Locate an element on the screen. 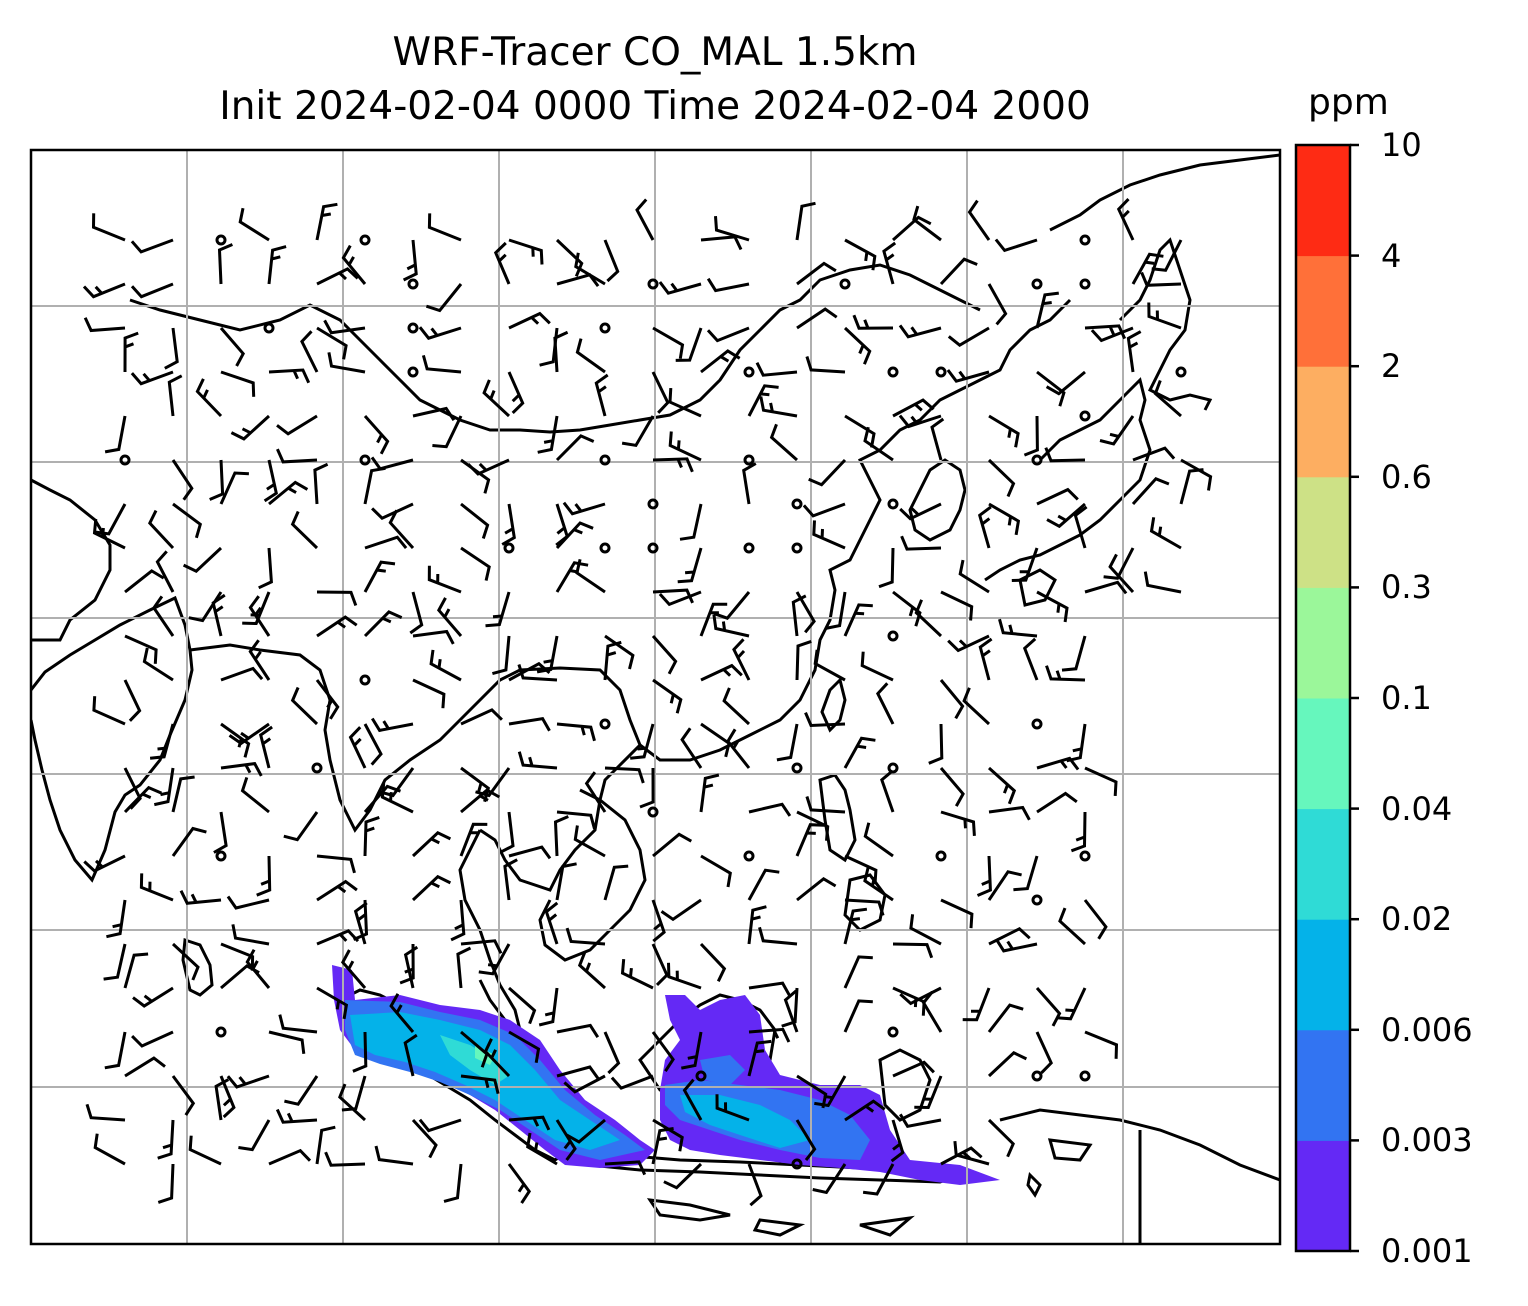 This screenshot has width=1528, height=1306. colorbar-tick-label: 0.3 is located at coordinates (1406, 587).